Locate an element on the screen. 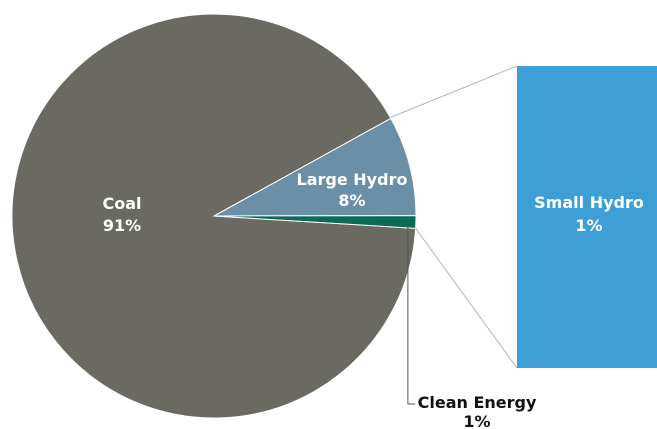 This screenshot has width=657, height=429. label-large-hydro-value: 8% is located at coordinates (351, 200).